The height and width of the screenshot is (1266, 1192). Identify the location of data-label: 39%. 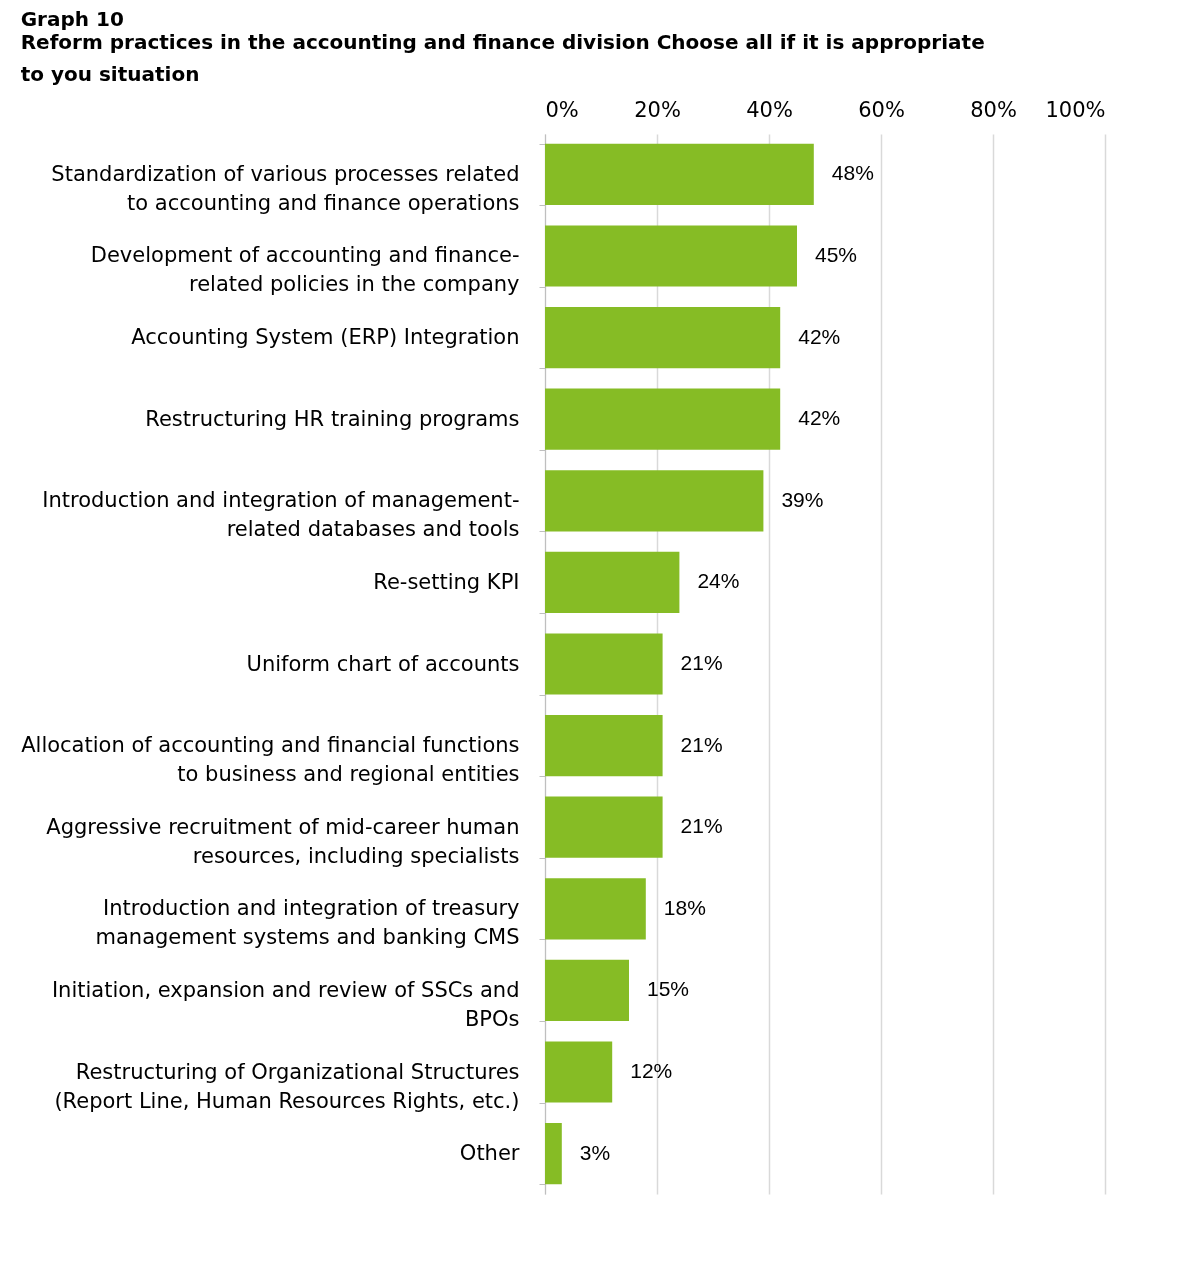
(802, 499).